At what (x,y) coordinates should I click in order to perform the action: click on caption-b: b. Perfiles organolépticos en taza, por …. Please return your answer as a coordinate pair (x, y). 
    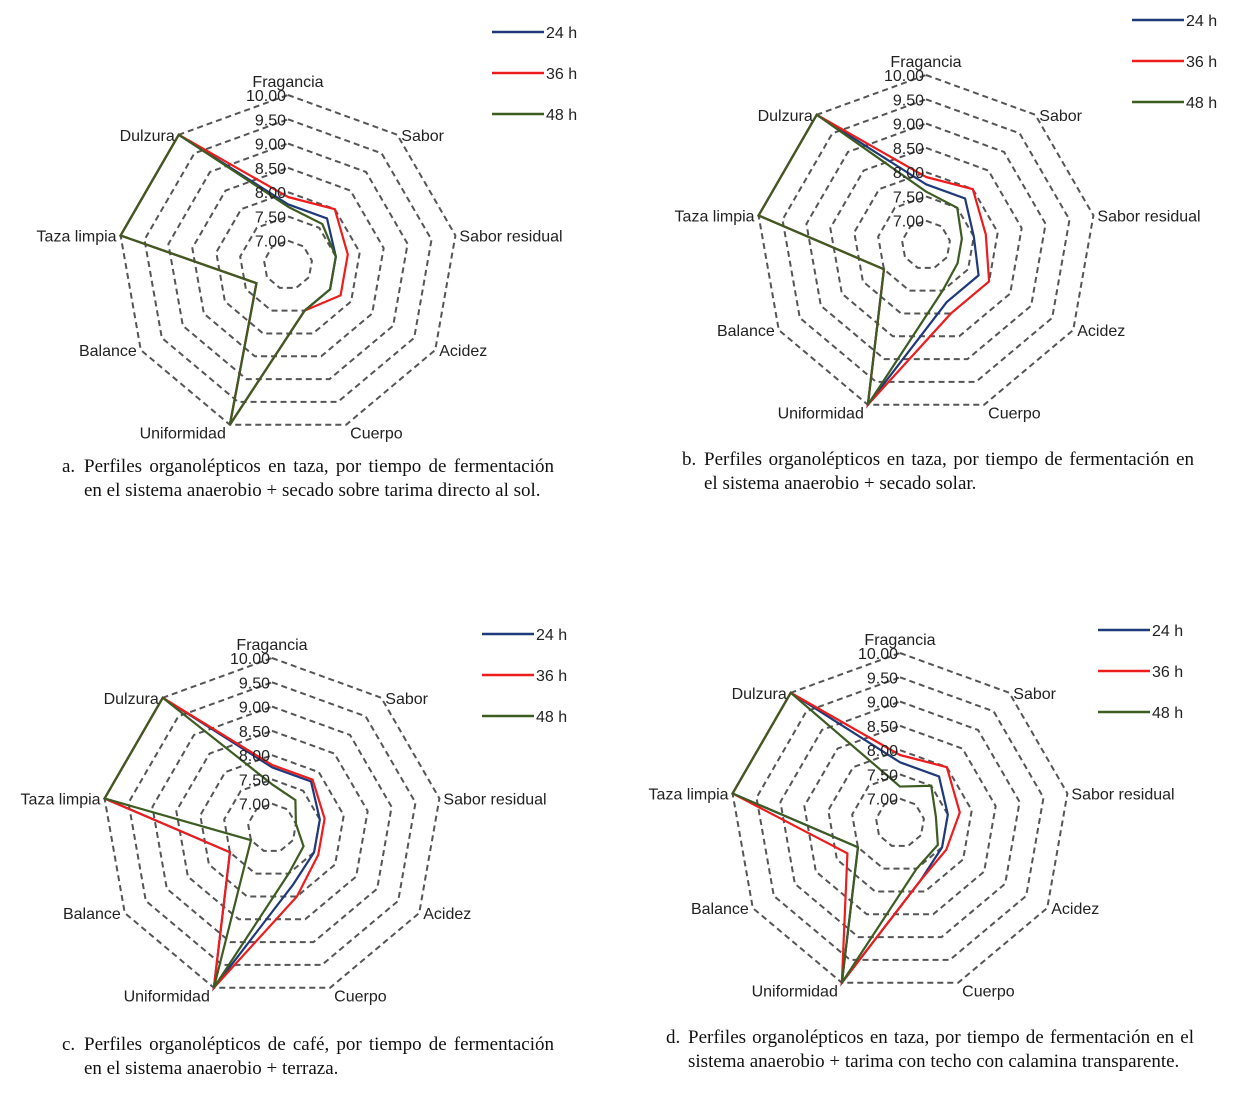
    Looking at the image, I should click on (938, 472).